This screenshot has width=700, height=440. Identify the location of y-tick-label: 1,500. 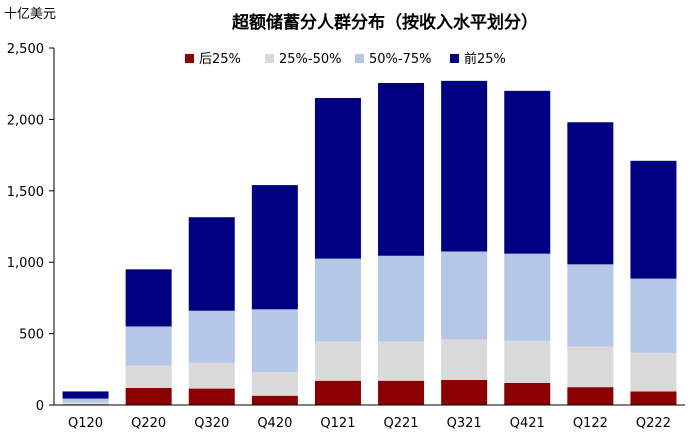
(25, 192).